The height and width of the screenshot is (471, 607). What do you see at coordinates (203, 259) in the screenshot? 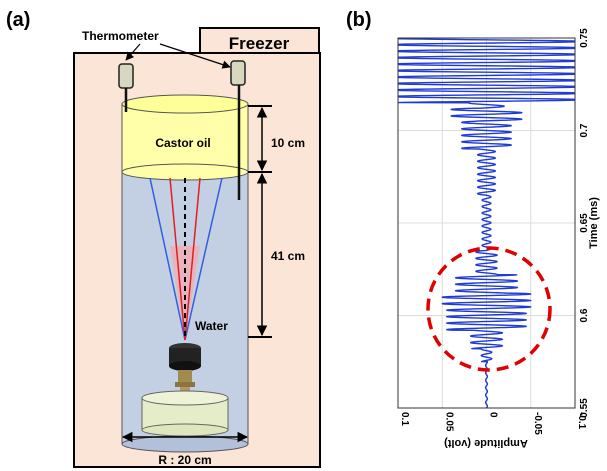
I see `beam-blue-right` at bounding box center [203, 259].